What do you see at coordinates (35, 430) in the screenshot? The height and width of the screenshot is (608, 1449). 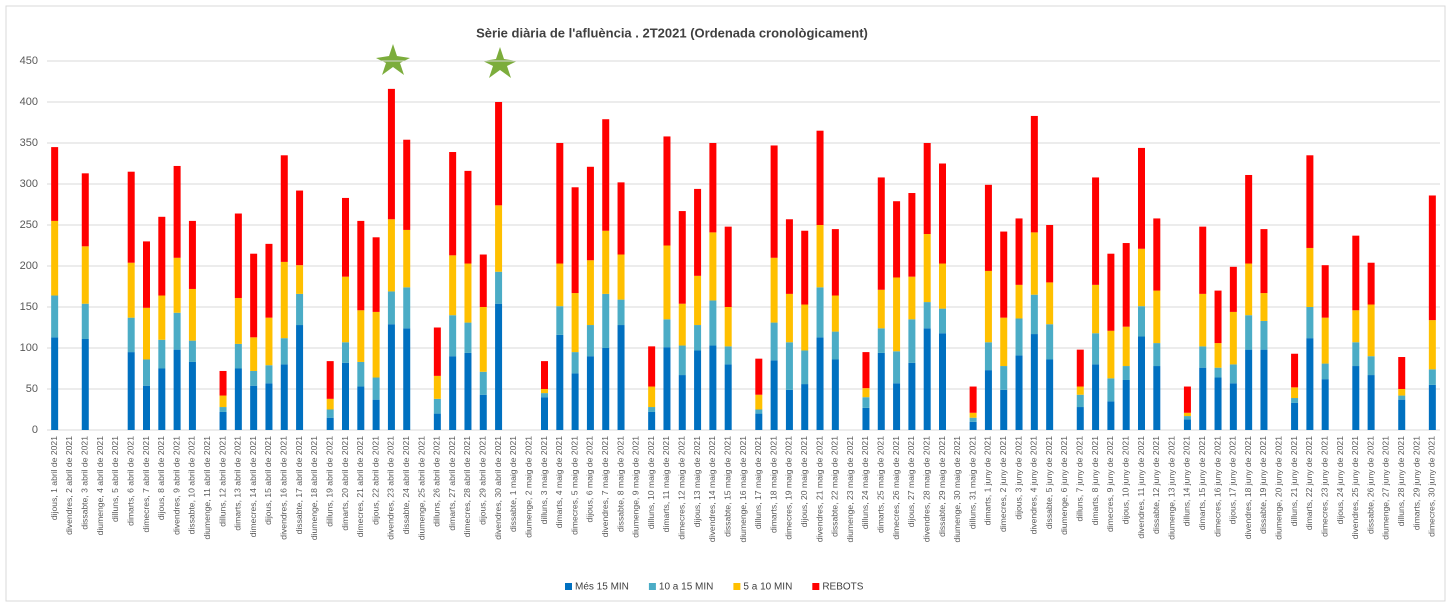 I see `y-tick-label: 0` at bounding box center [35, 430].